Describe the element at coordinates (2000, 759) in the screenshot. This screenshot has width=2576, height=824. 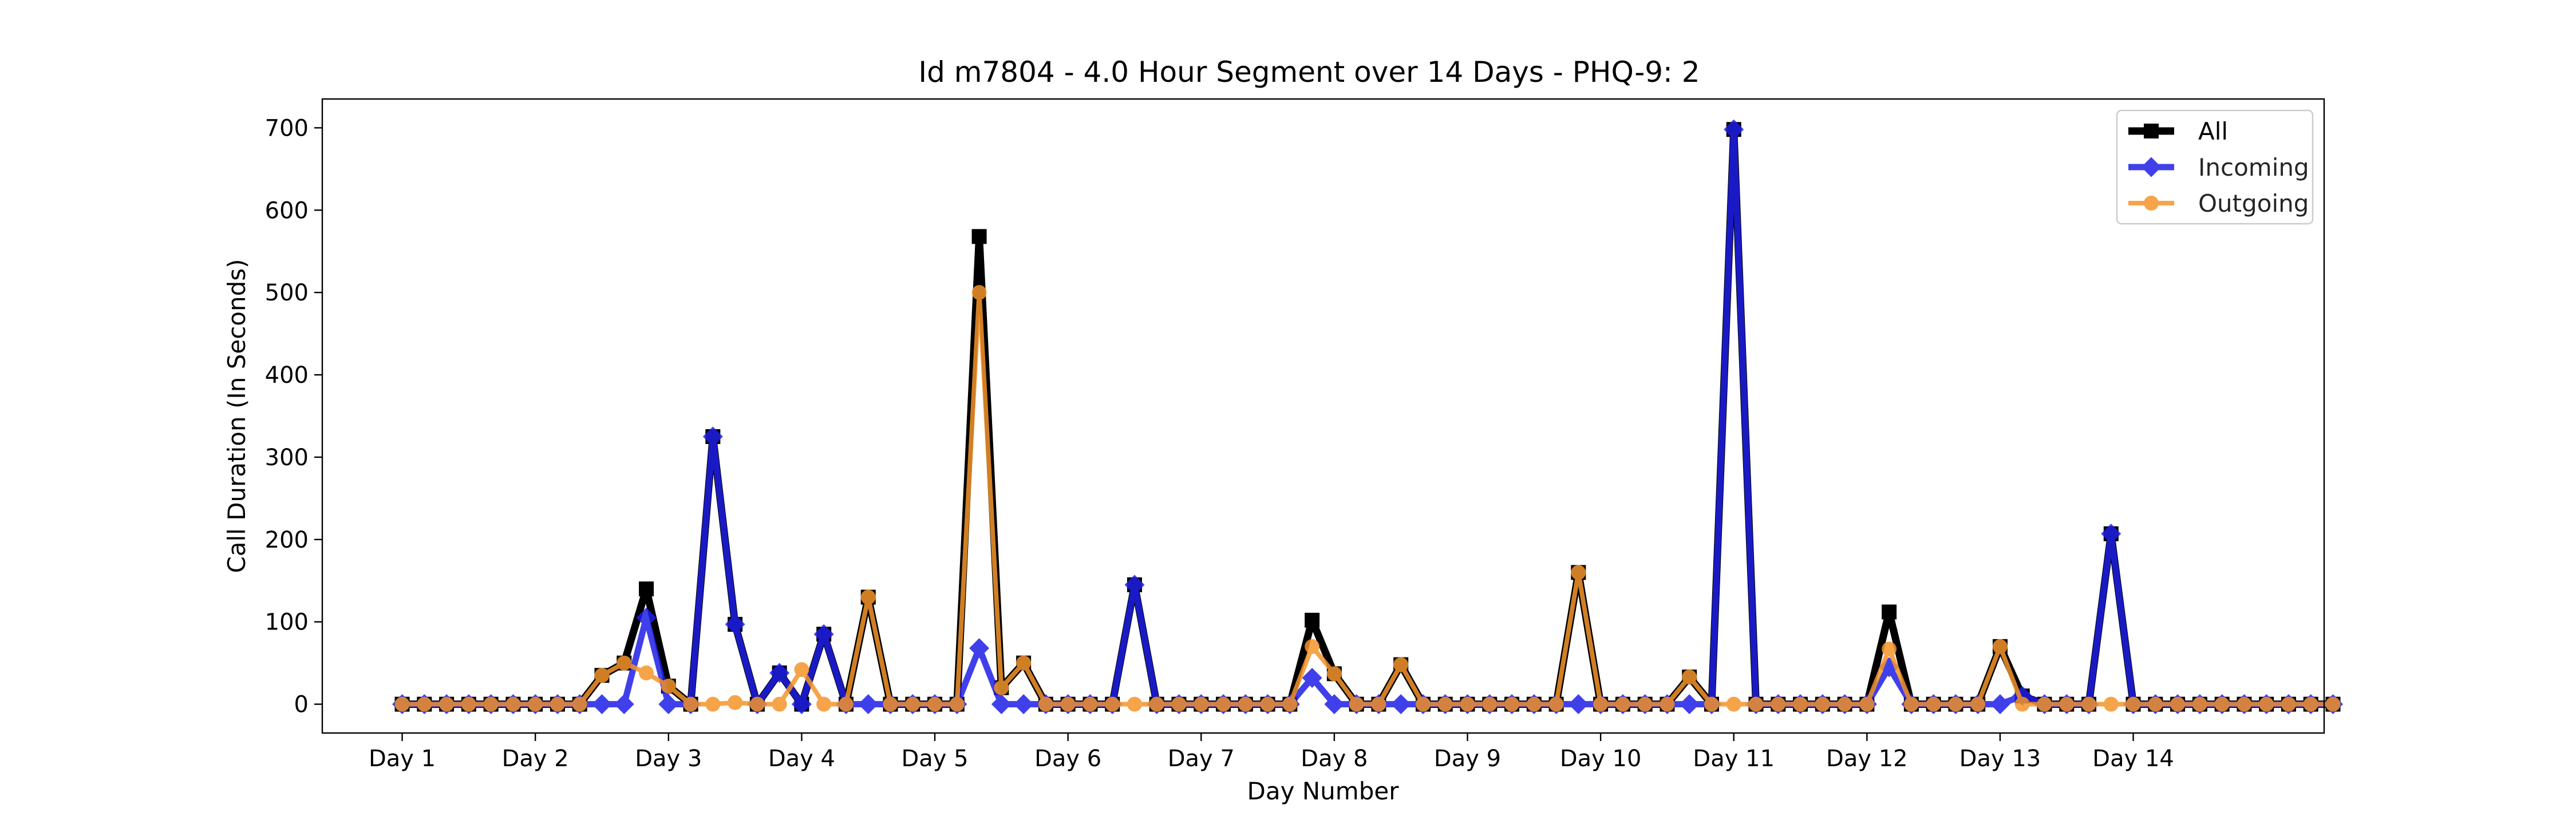
I see `x-tick-label: Day 13` at that location.